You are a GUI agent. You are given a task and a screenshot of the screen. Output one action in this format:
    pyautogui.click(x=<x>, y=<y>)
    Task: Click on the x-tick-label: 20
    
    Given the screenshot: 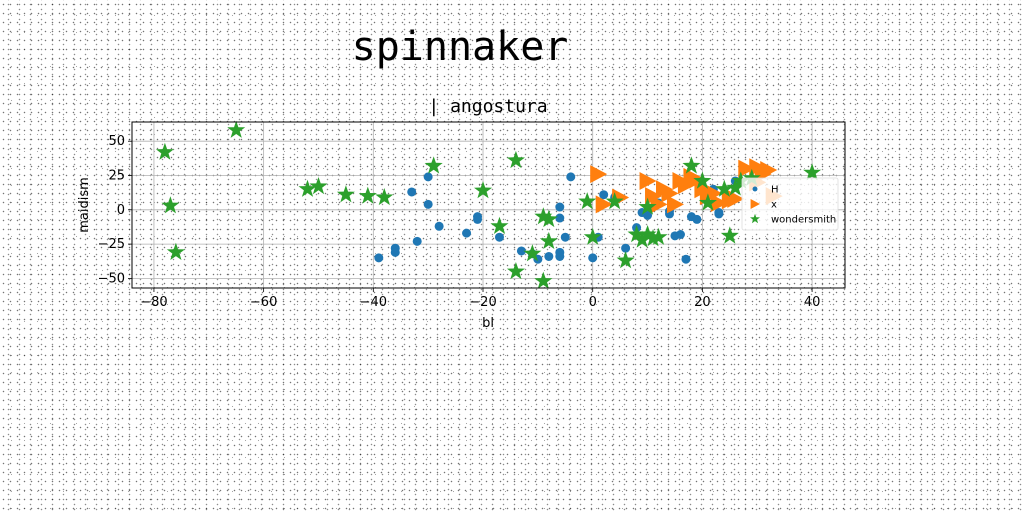 What is the action you would take?
    pyautogui.click(x=702, y=302)
    